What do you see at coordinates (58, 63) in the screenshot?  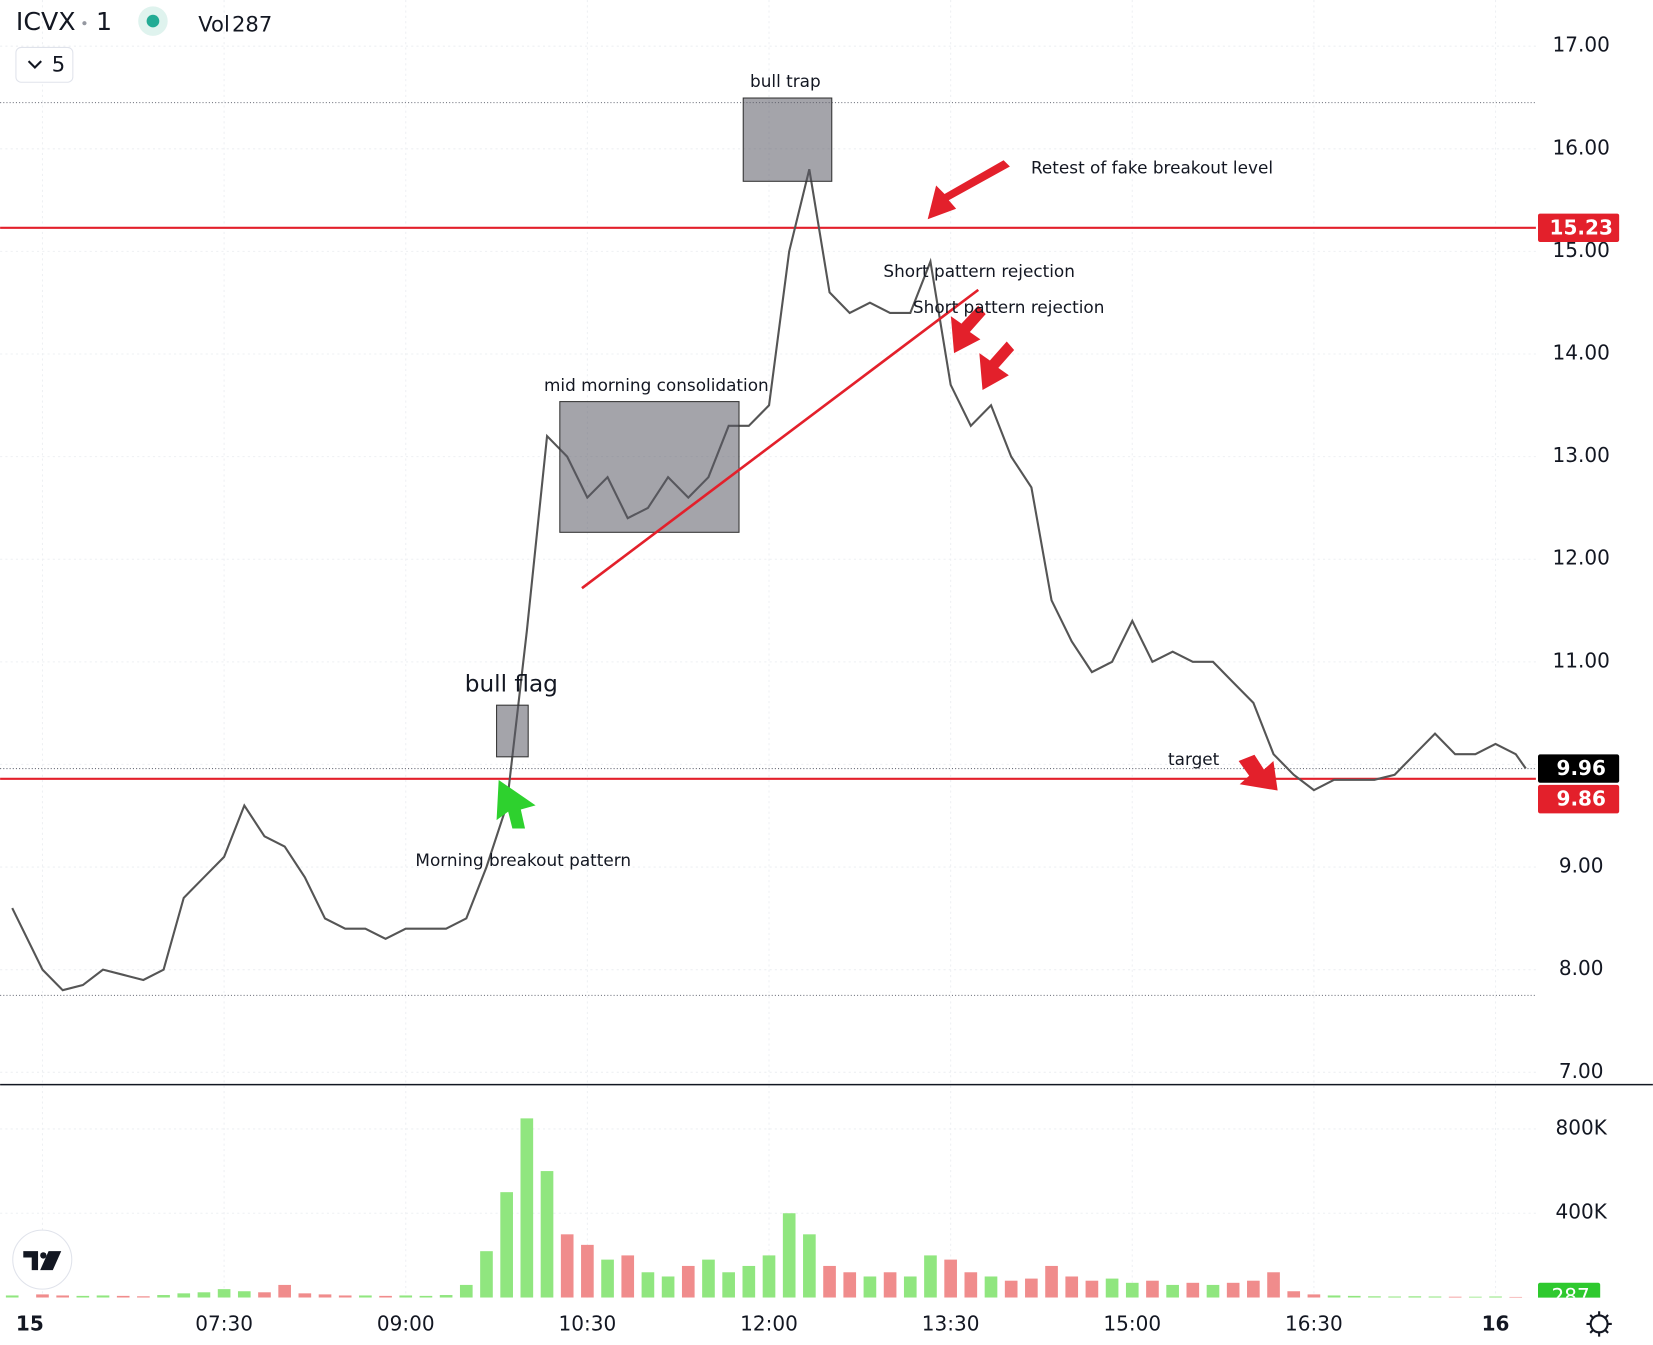 I see `indicator-count: 5` at bounding box center [58, 63].